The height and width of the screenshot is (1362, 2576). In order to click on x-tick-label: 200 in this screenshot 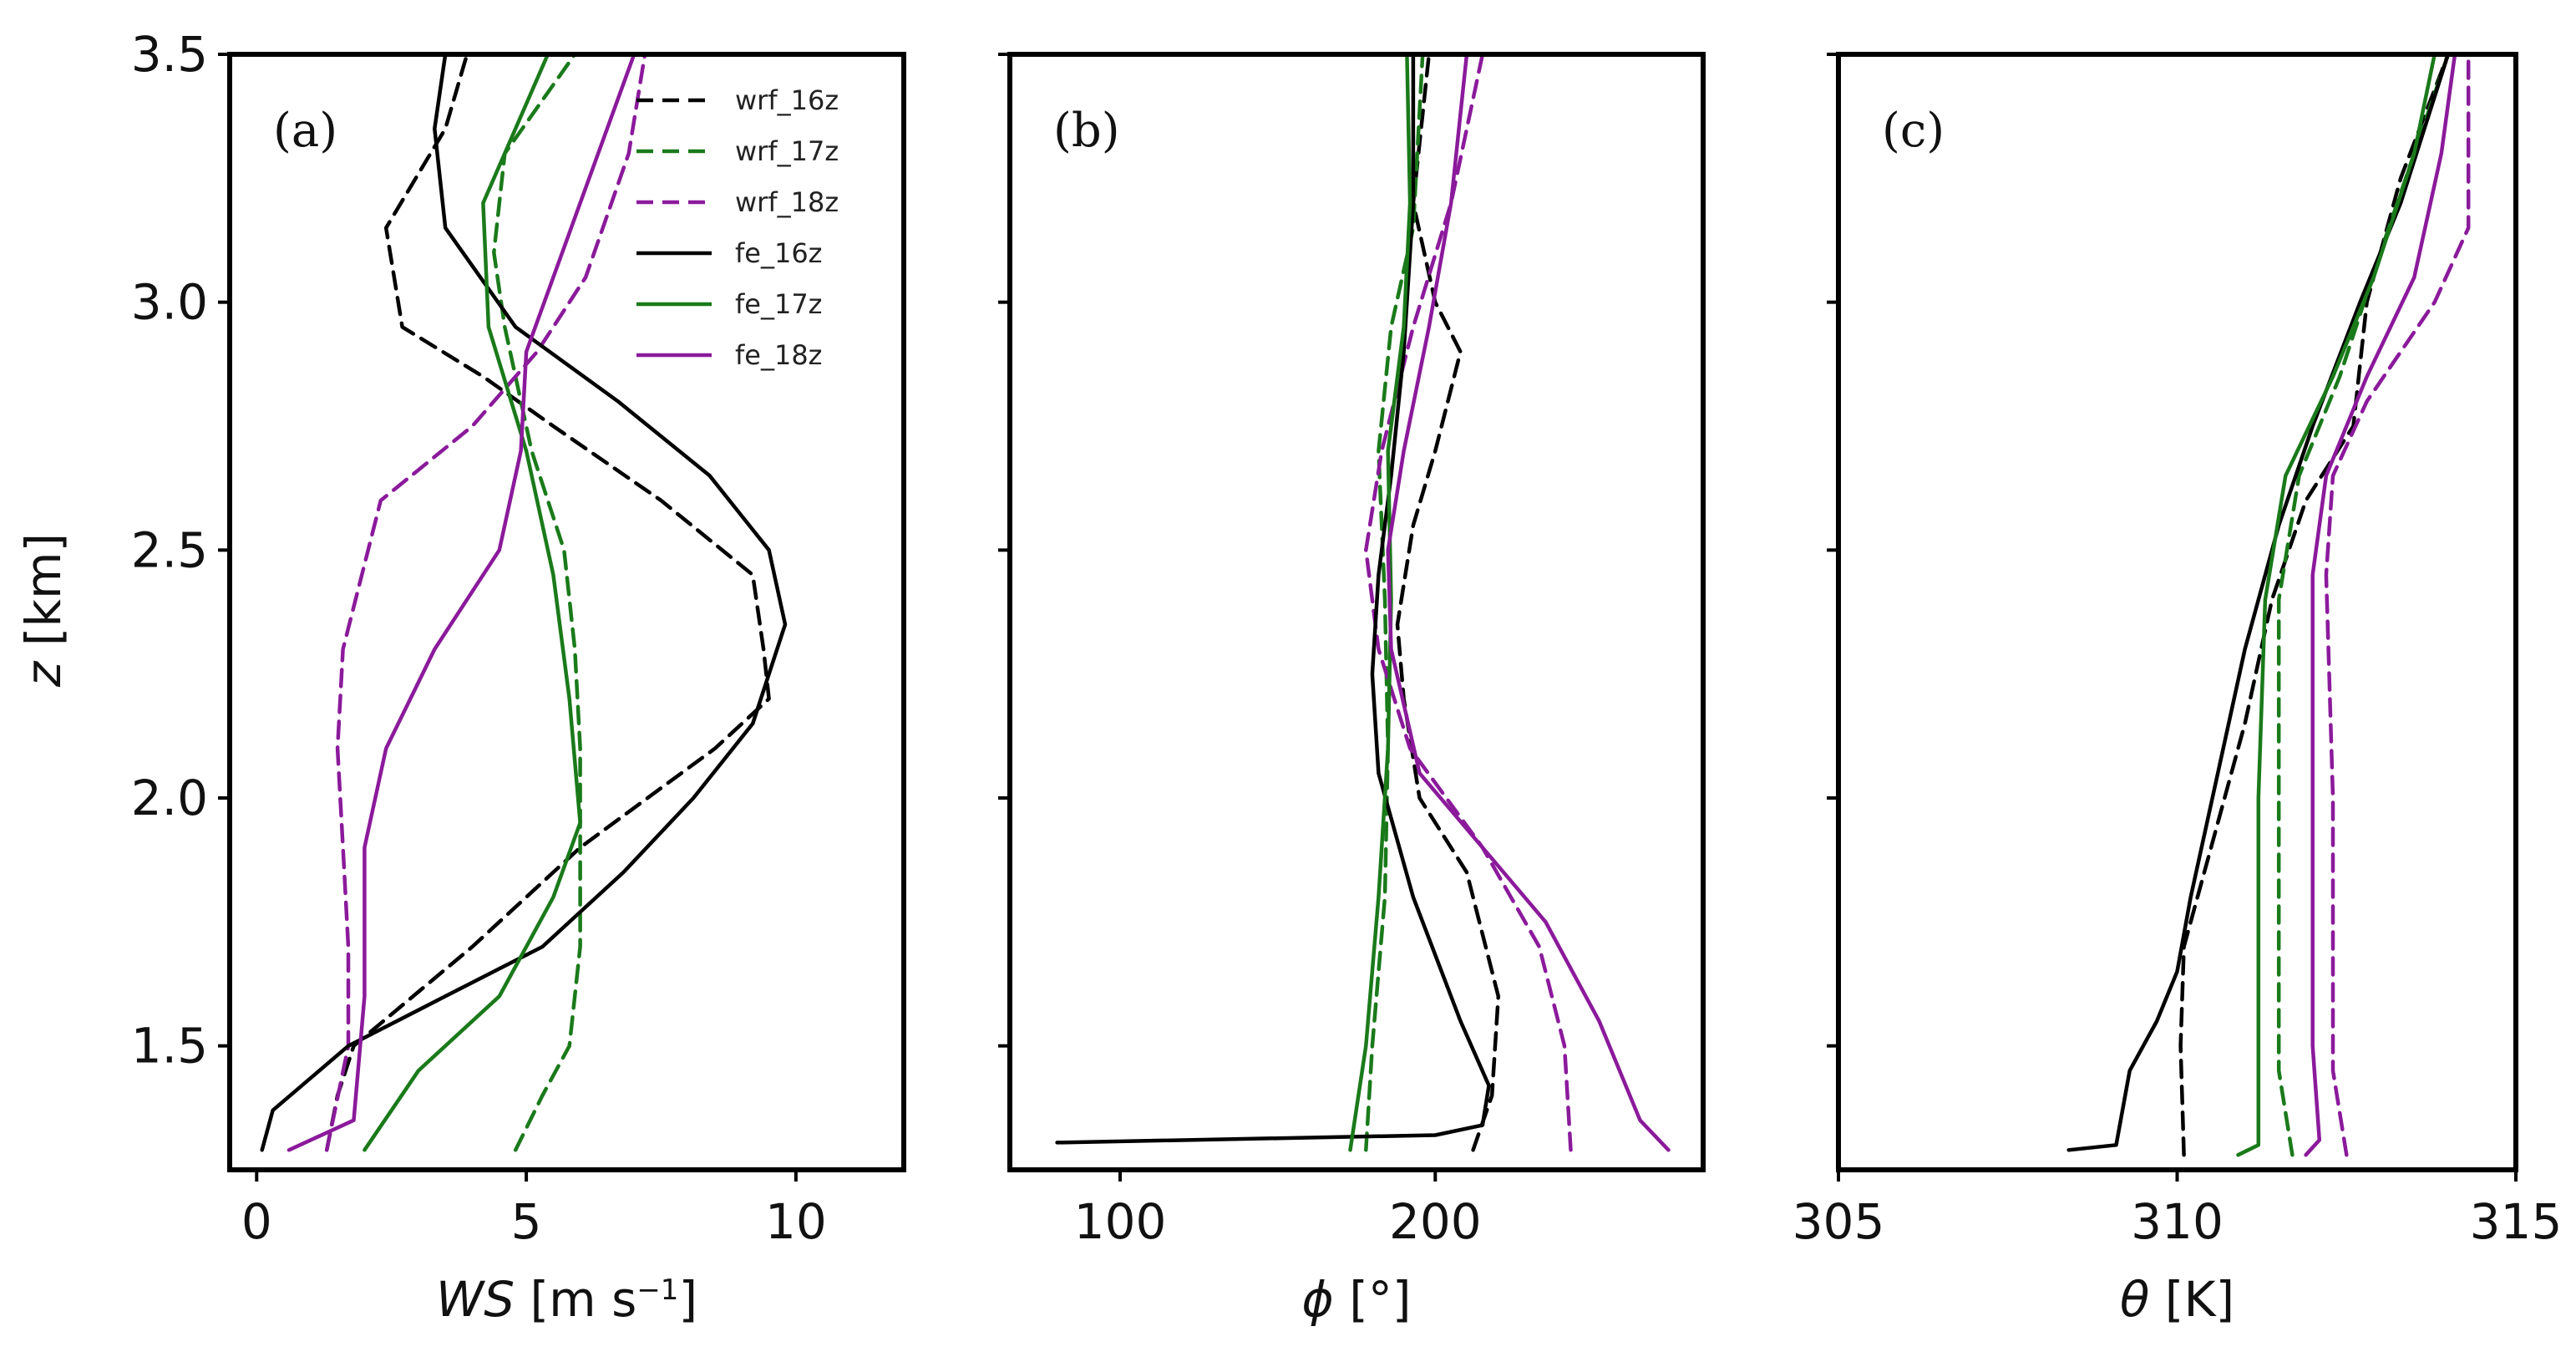, I will do `click(1435, 1221)`.